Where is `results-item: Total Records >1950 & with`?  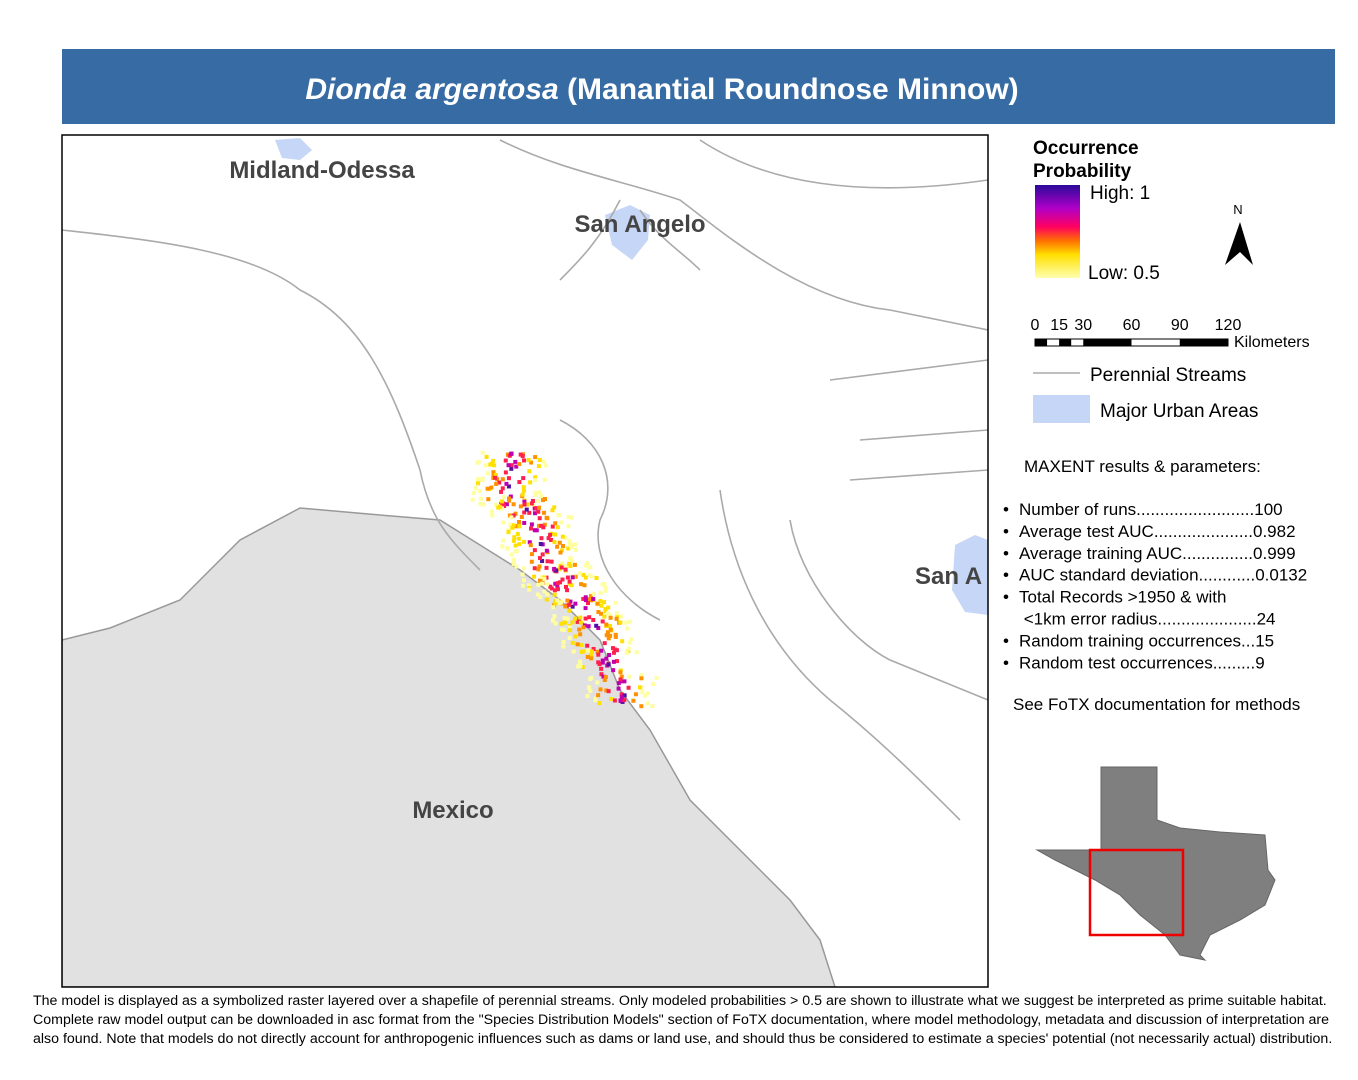 results-item: Total Records >1950 & with is located at coordinates (1122, 597).